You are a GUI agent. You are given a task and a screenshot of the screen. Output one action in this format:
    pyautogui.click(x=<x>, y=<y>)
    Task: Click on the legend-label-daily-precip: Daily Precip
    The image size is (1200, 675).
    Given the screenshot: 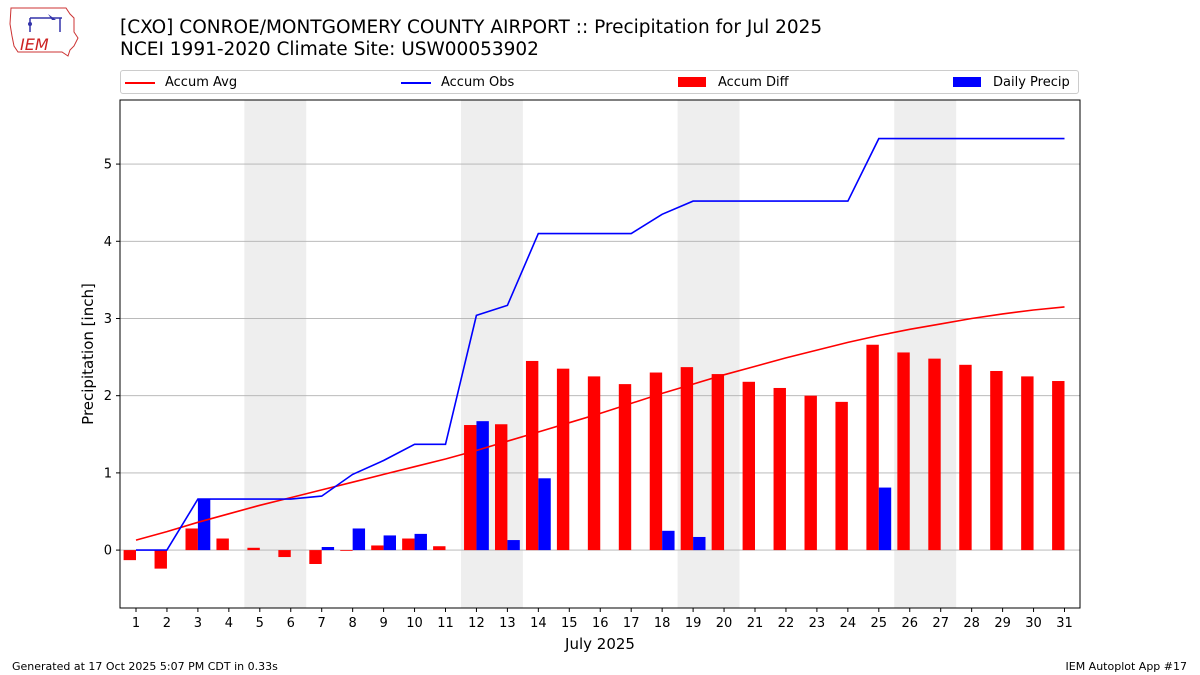 What is the action you would take?
    pyautogui.click(x=1031, y=82)
    